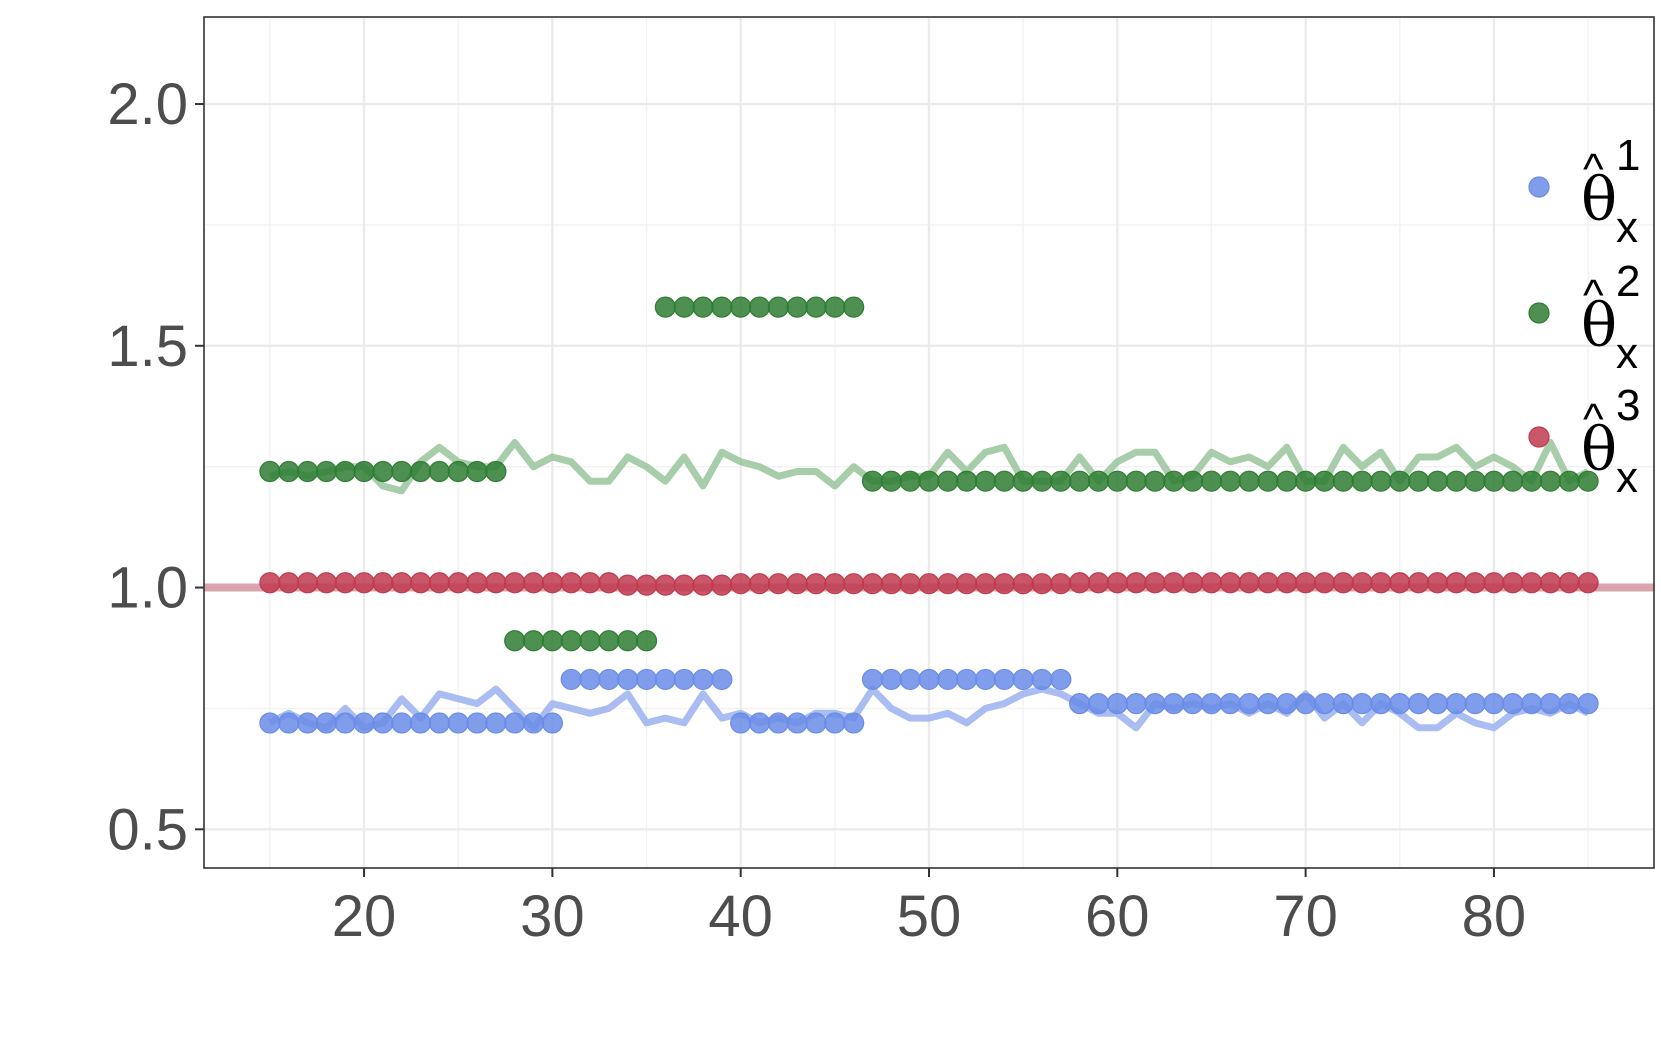  What do you see at coordinates (147, 829) in the screenshot?
I see `y-tick-label: 0.5` at bounding box center [147, 829].